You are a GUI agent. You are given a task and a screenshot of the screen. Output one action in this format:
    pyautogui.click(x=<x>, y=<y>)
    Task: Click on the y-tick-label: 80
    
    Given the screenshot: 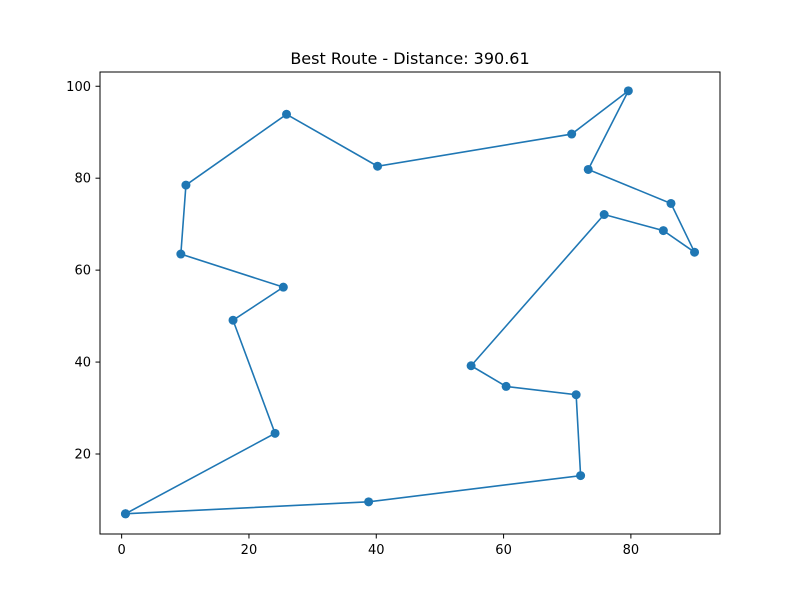 What is the action you would take?
    pyautogui.click(x=82, y=179)
    